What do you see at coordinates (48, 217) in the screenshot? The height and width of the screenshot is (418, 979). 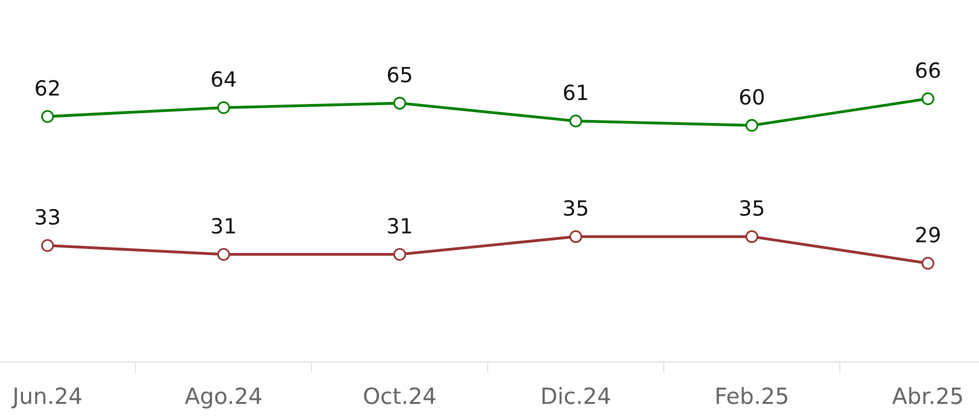 I see `data-label: 33` at bounding box center [48, 217].